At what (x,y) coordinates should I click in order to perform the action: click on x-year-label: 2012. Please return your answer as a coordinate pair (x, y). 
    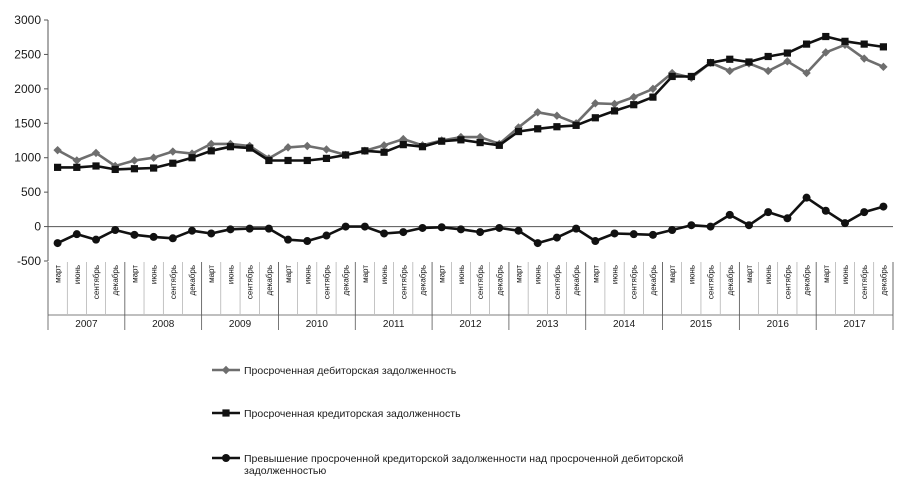
    Looking at the image, I should click on (470, 324).